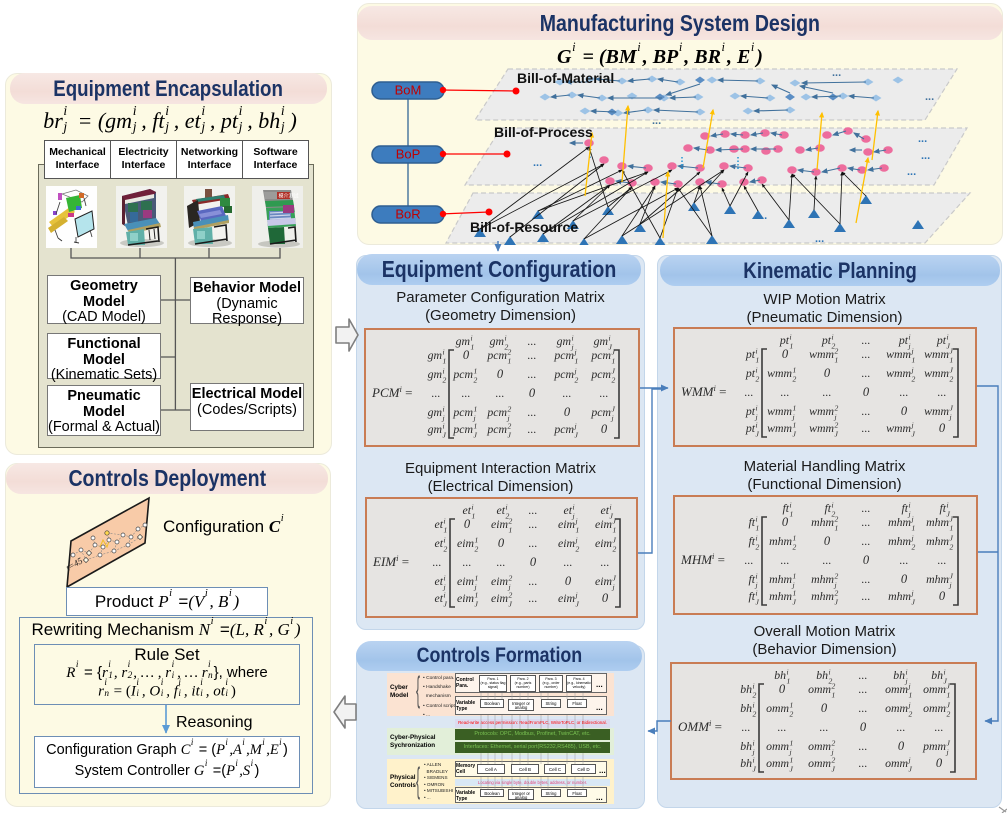 This screenshot has height=813, width=1007. What do you see at coordinates (703, 391) in the screenshot?
I see `svg-text: WMMi =` at bounding box center [703, 391].